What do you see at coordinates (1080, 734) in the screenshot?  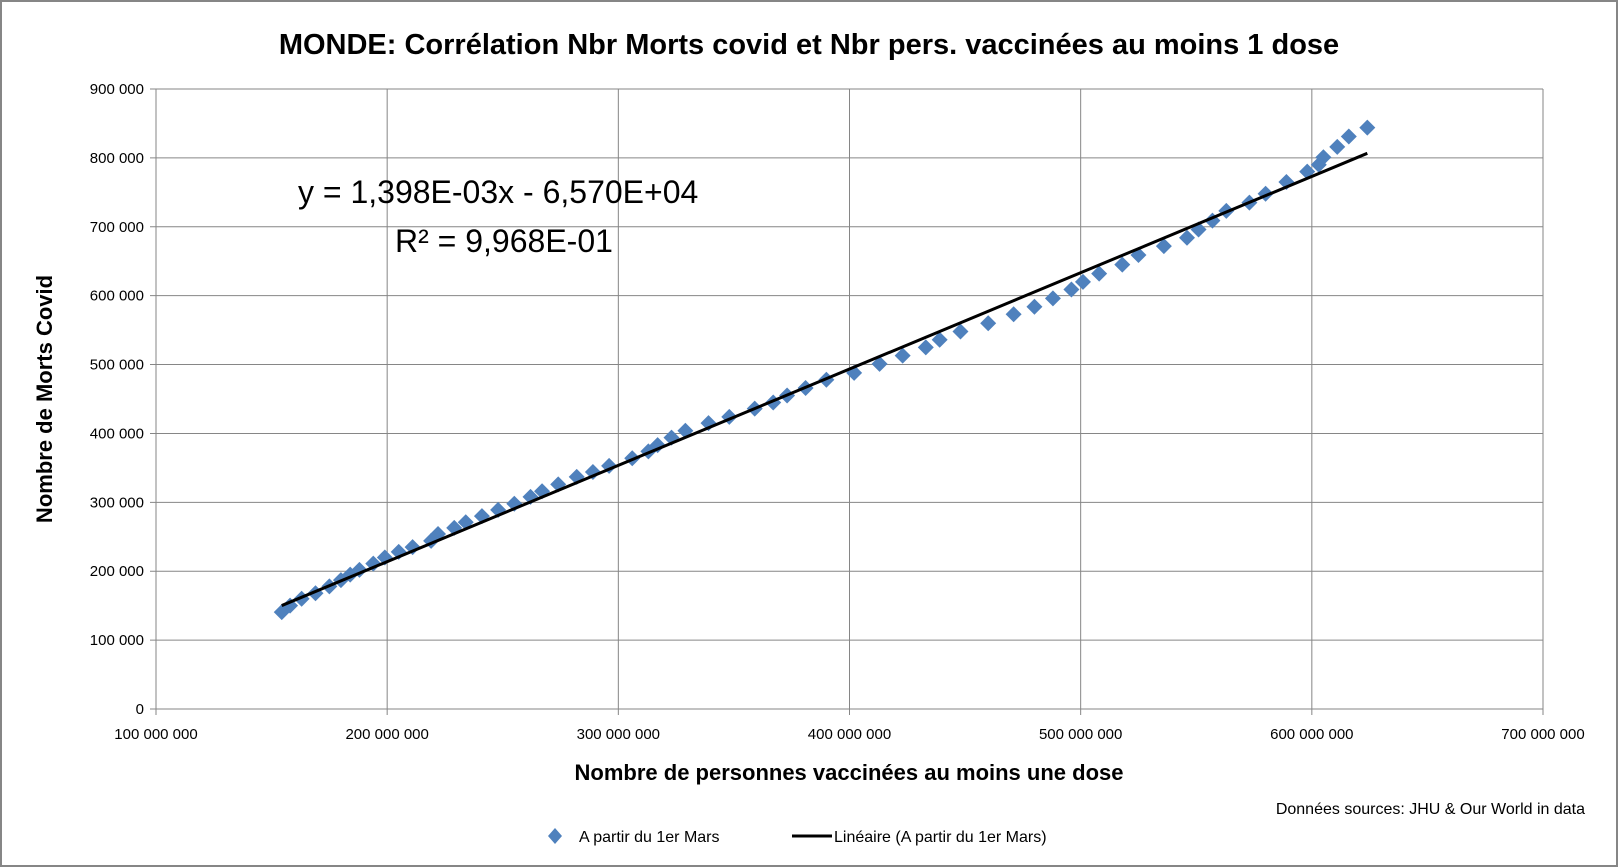 I see `x-tick-label: 500 000 000` at bounding box center [1080, 734].